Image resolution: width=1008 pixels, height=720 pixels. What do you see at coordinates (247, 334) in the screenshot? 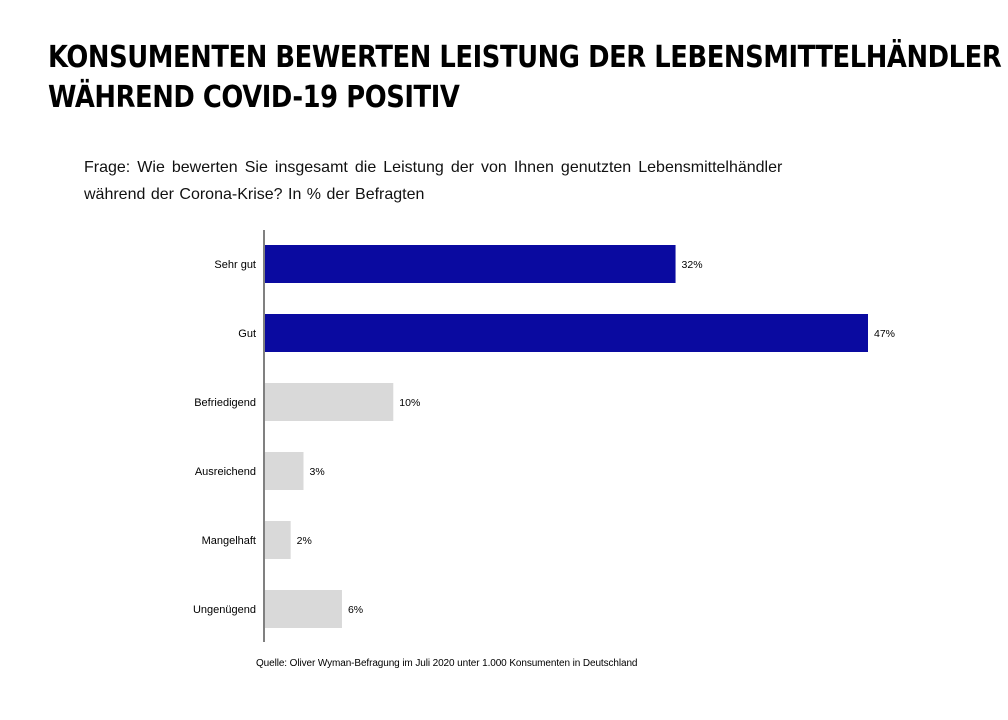
I see `category-label-gut: Gut` at bounding box center [247, 334].